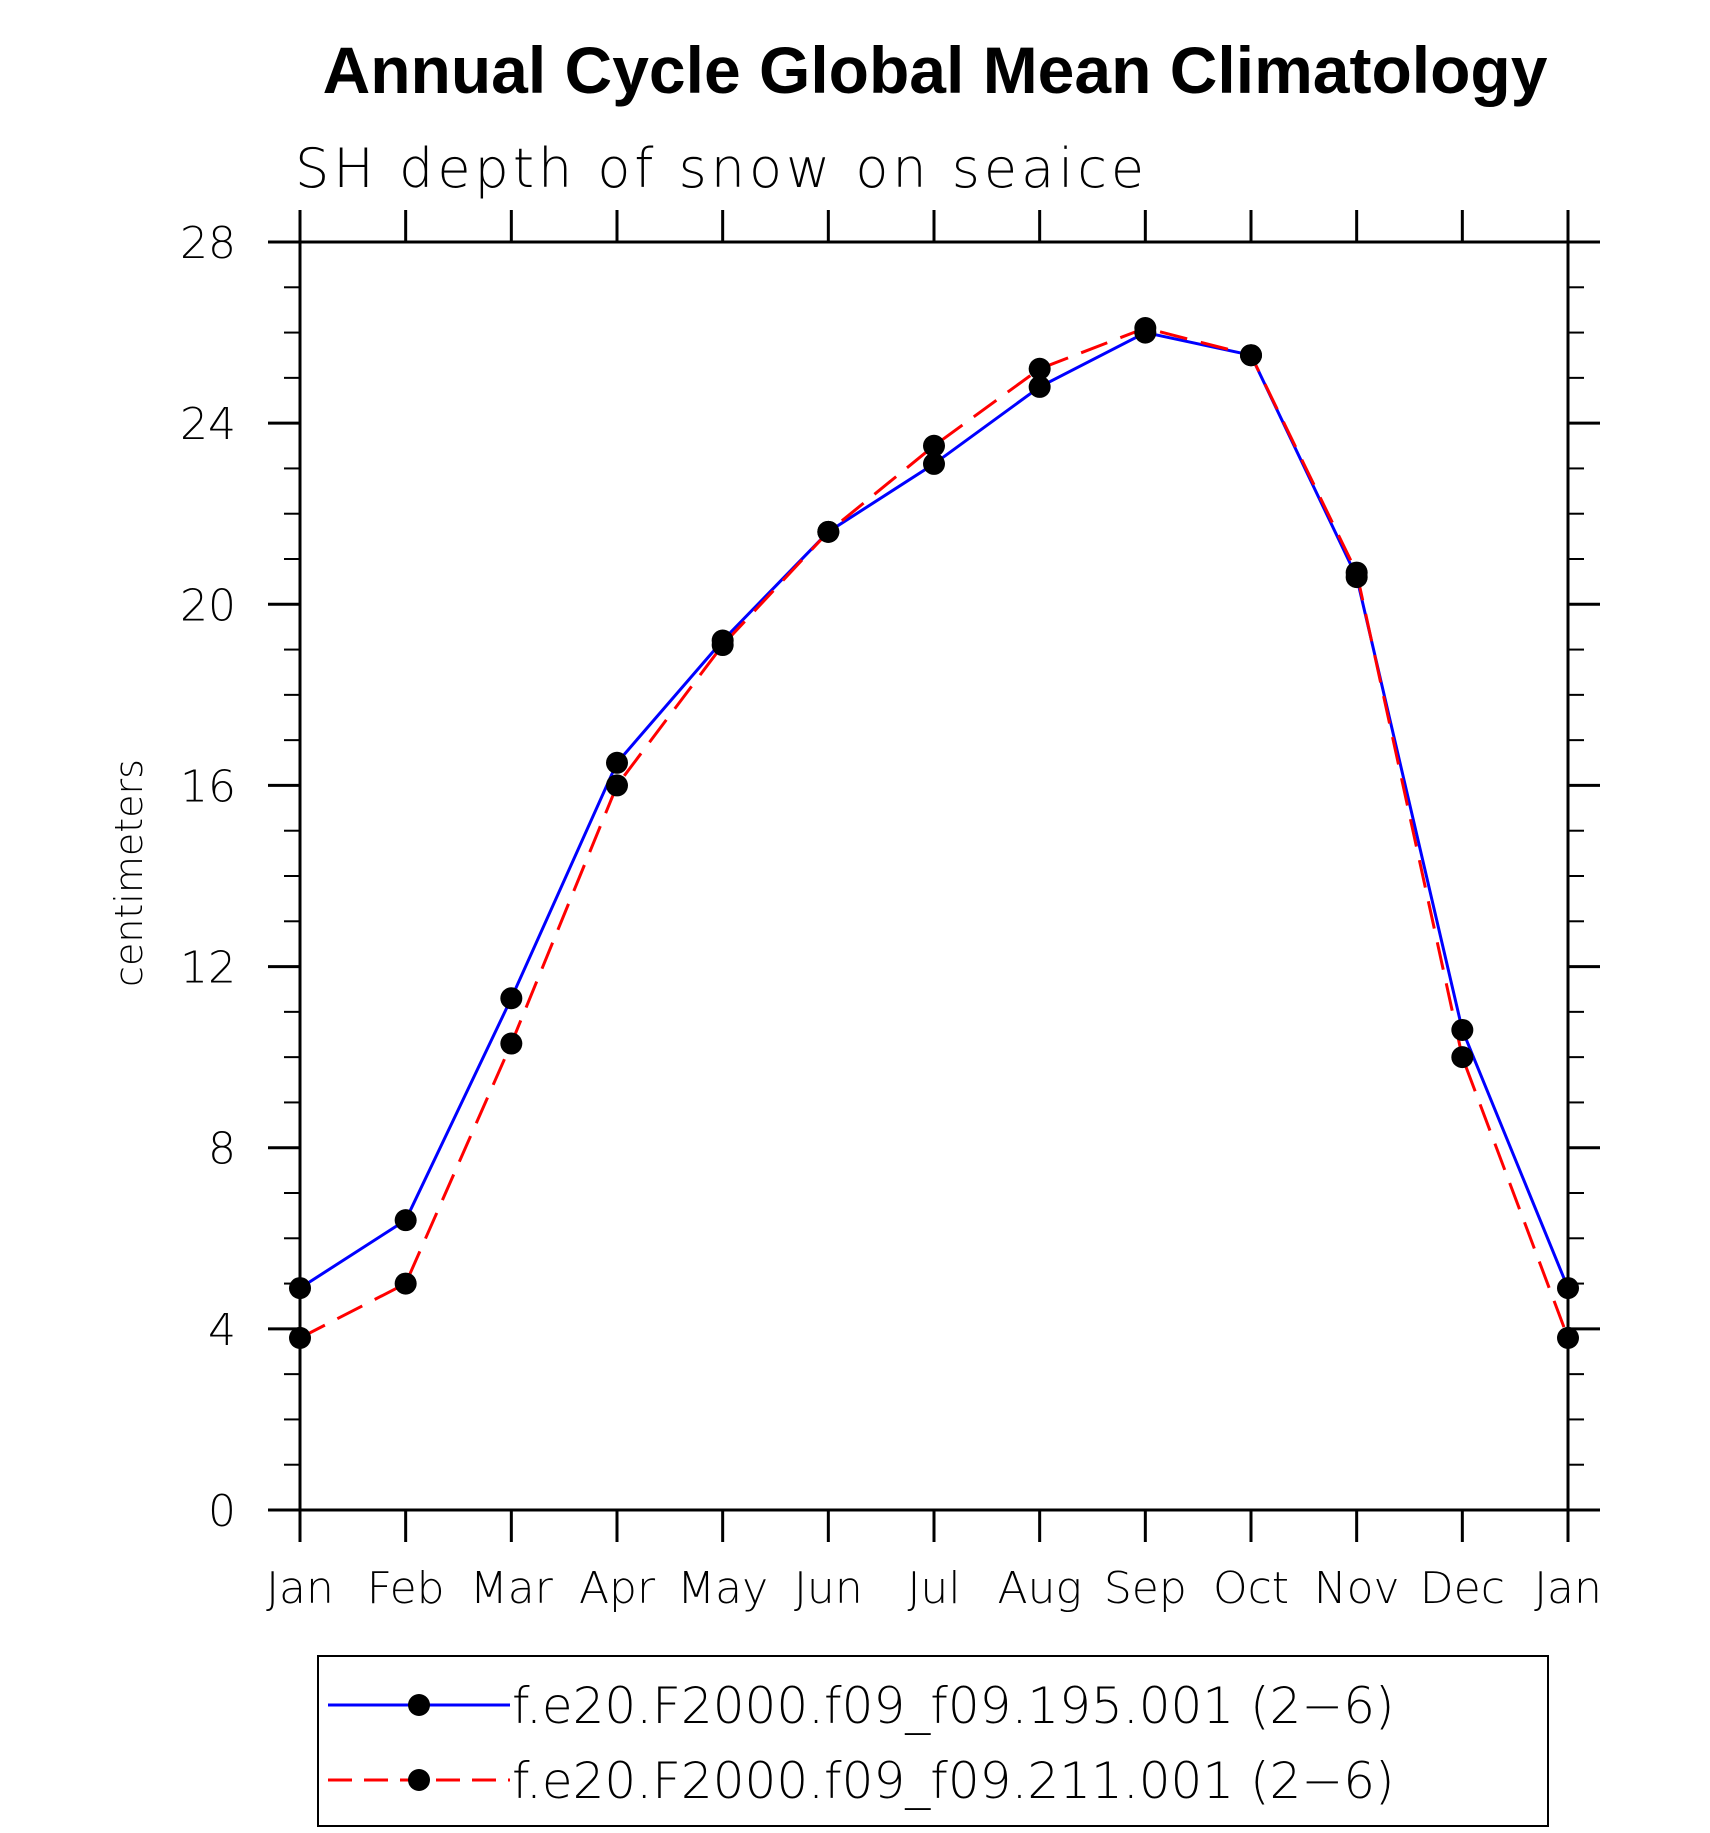  I want to click on y-axis-label: centimeters, so click(129, 873).